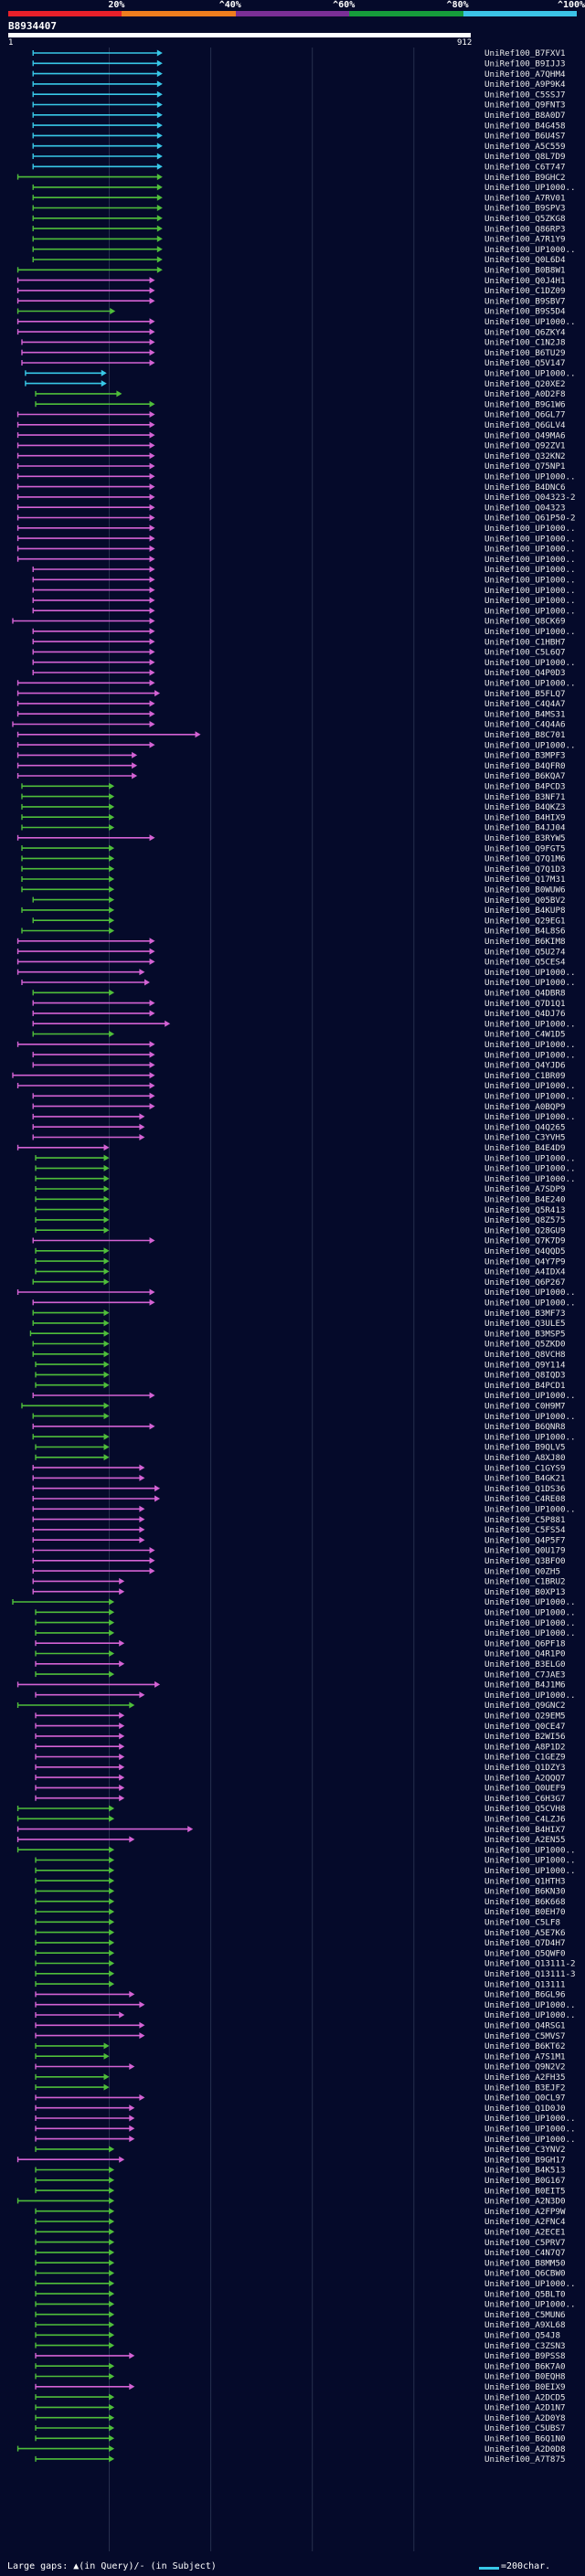  What do you see at coordinates (300, 1664) in the screenshot?
I see `hit-row: UniRef100_B3ELG0` at bounding box center [300, 1664].